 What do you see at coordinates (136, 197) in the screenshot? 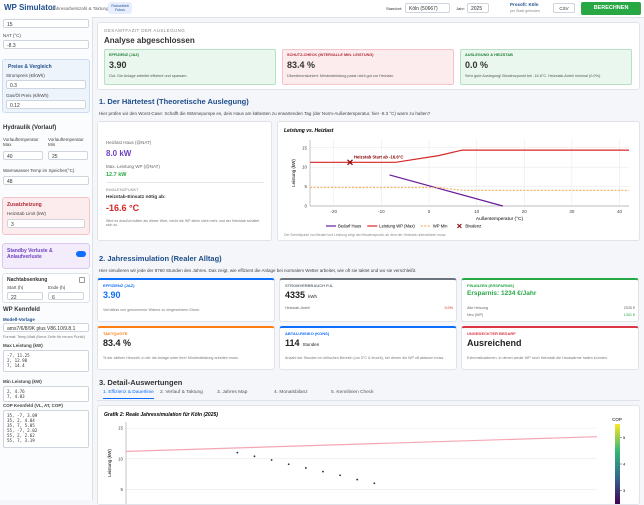
I see `label: Heizstab-Einsatz nötig ab:` at bounding box center [136, 197].